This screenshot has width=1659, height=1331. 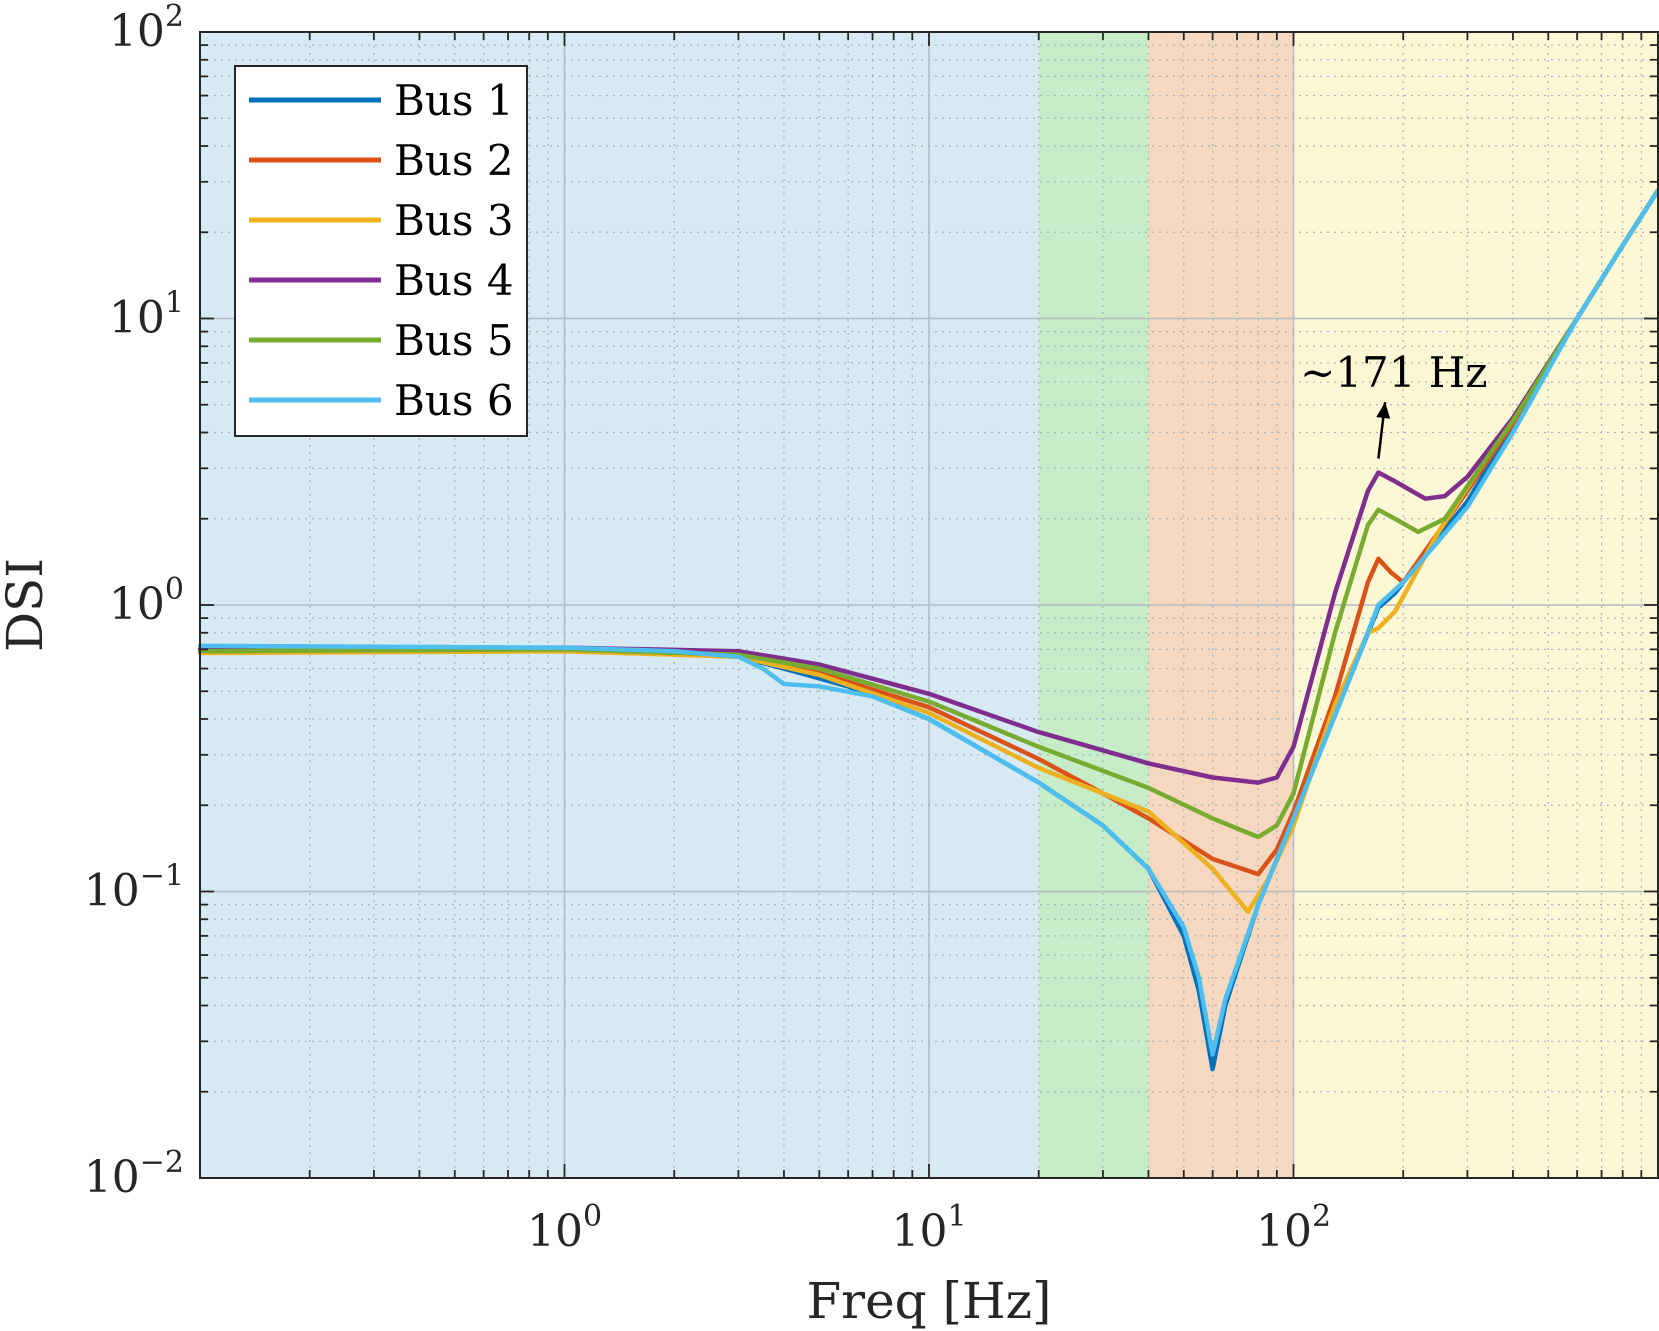 I want to click on annotation-label: ~171 Hz, so click(x=1393, y=372).